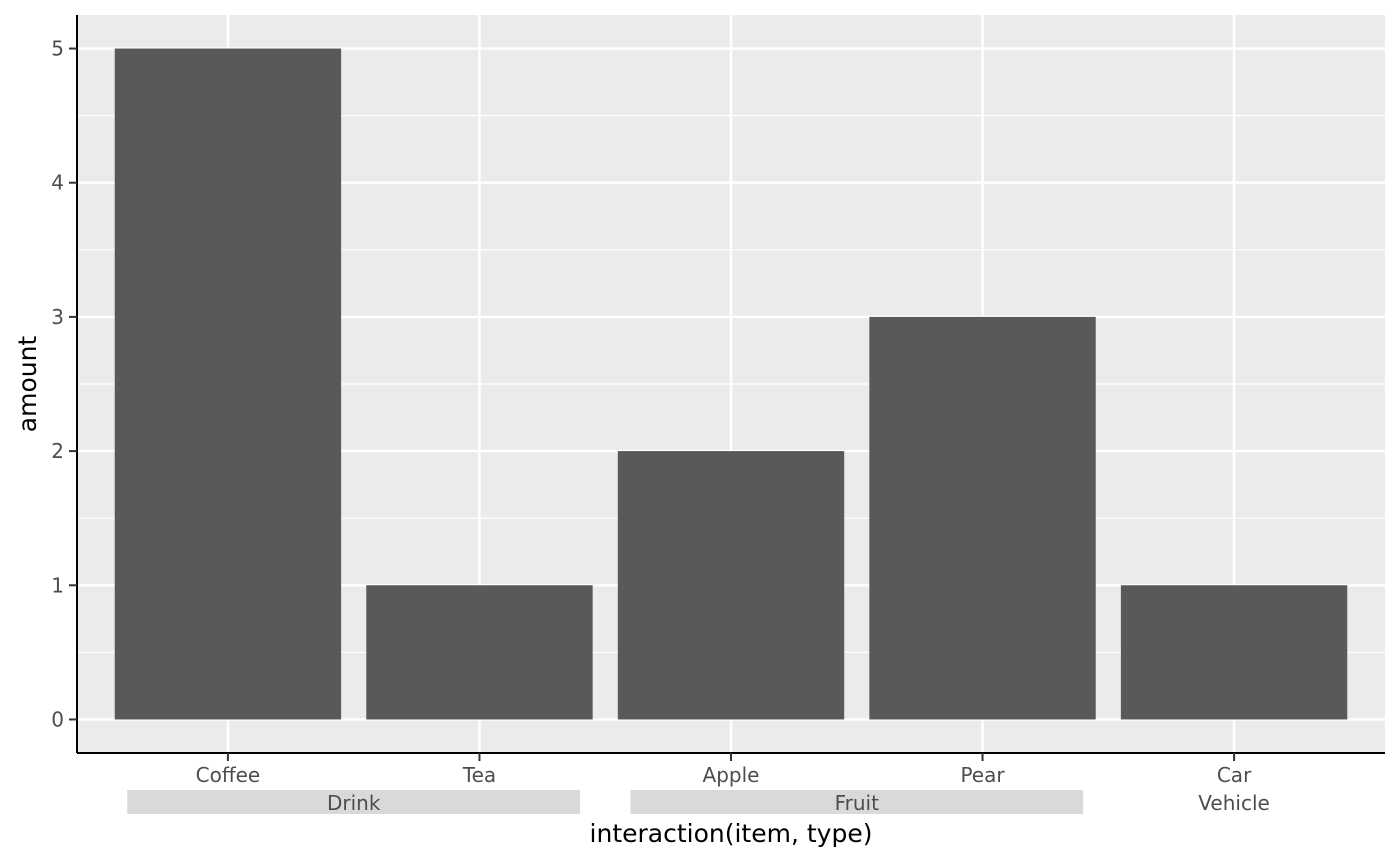 The height and width of the screenshot is (865, 1400). I want to click on group-strip-fruit, so click(857, 802).